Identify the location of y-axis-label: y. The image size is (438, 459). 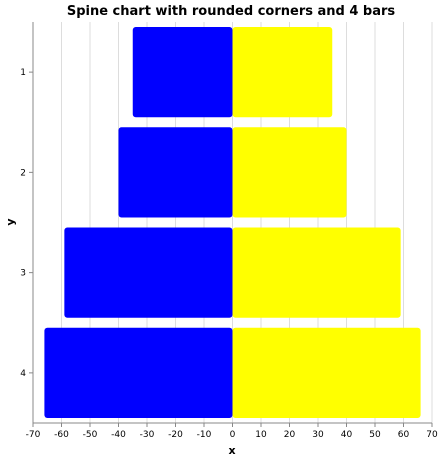
(10, 221).